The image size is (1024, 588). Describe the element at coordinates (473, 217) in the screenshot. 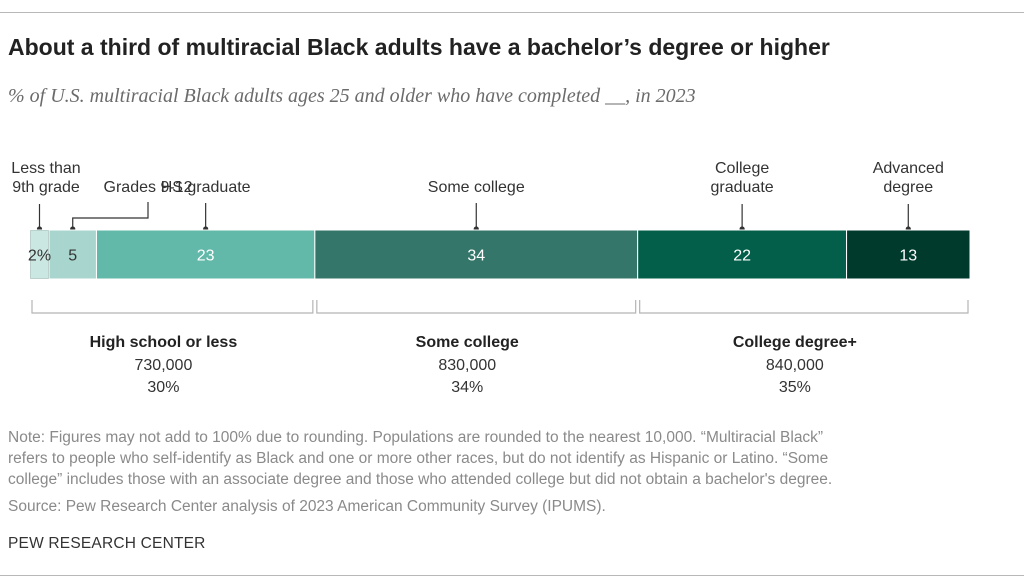

I see `leader-lines` at that location.